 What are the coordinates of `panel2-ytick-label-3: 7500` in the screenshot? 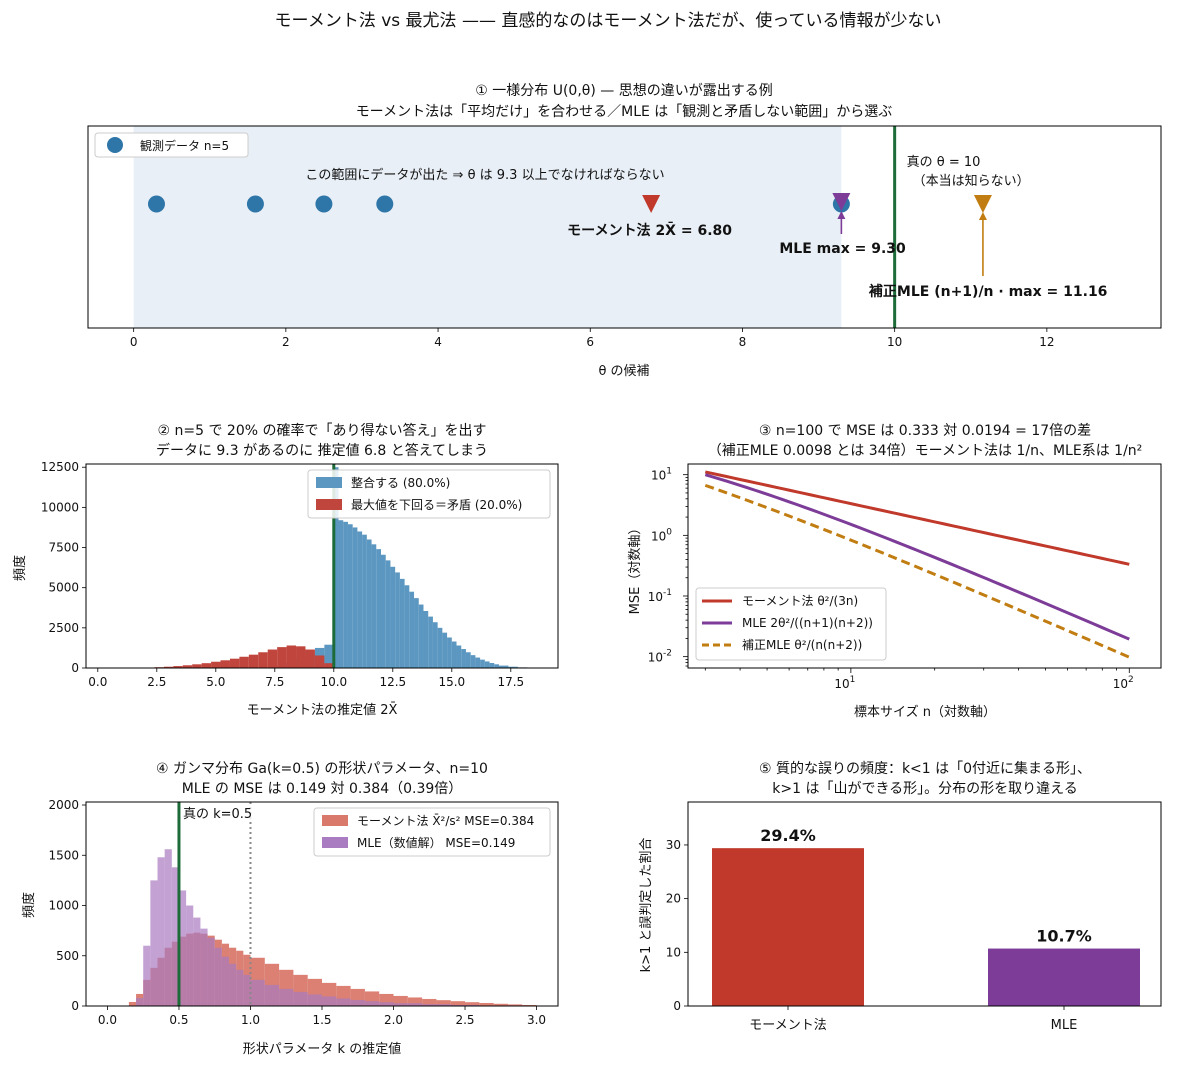 It's located at (63, 548).